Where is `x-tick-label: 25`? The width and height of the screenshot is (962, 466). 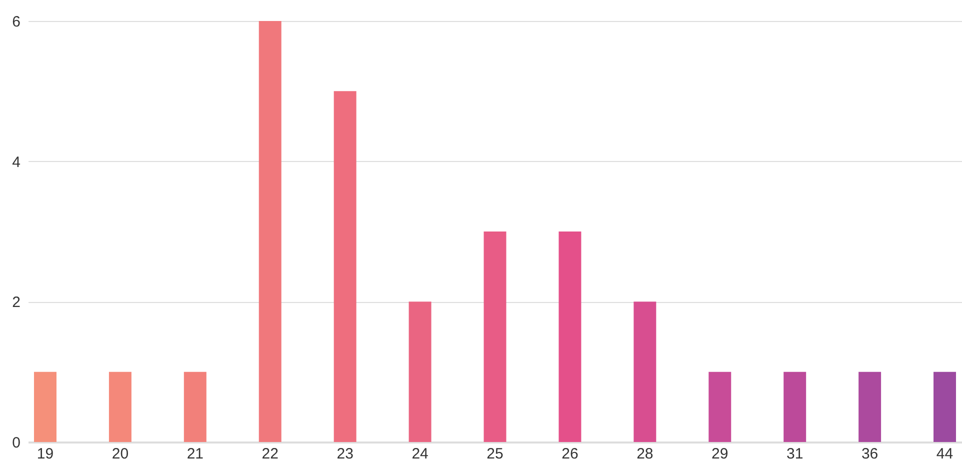
x-tick-label: 25 is located at coordinates (495, 454).